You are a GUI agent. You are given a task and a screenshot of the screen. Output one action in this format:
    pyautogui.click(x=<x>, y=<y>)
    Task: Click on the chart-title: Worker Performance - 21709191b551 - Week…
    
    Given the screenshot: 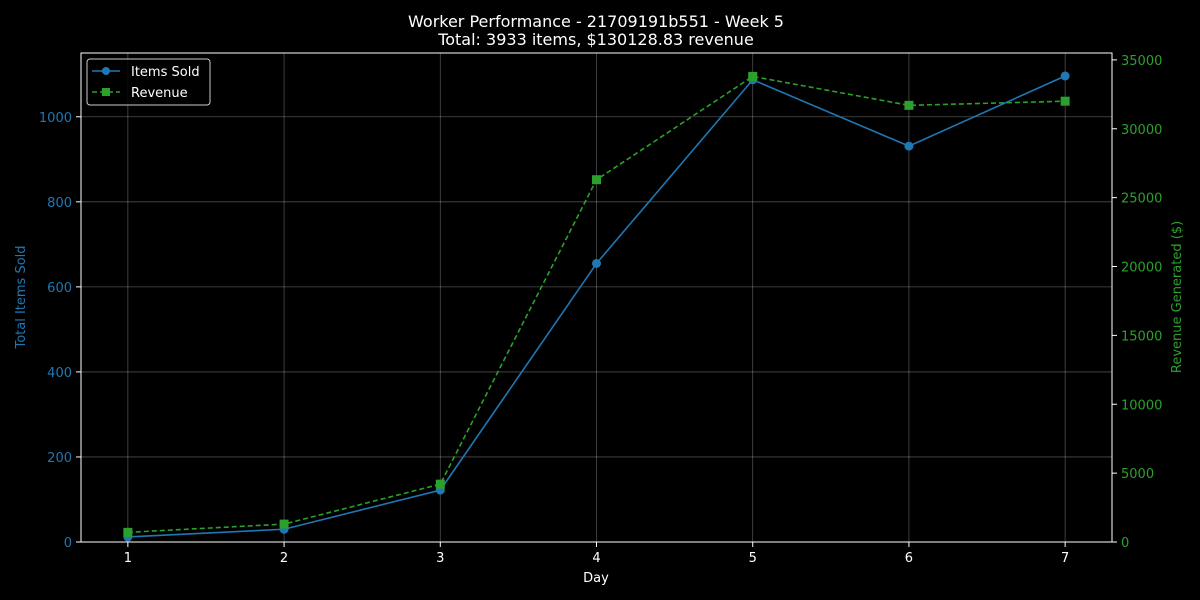 What is the action you would take?
    pyautogui.click(x=596, y=21)
    